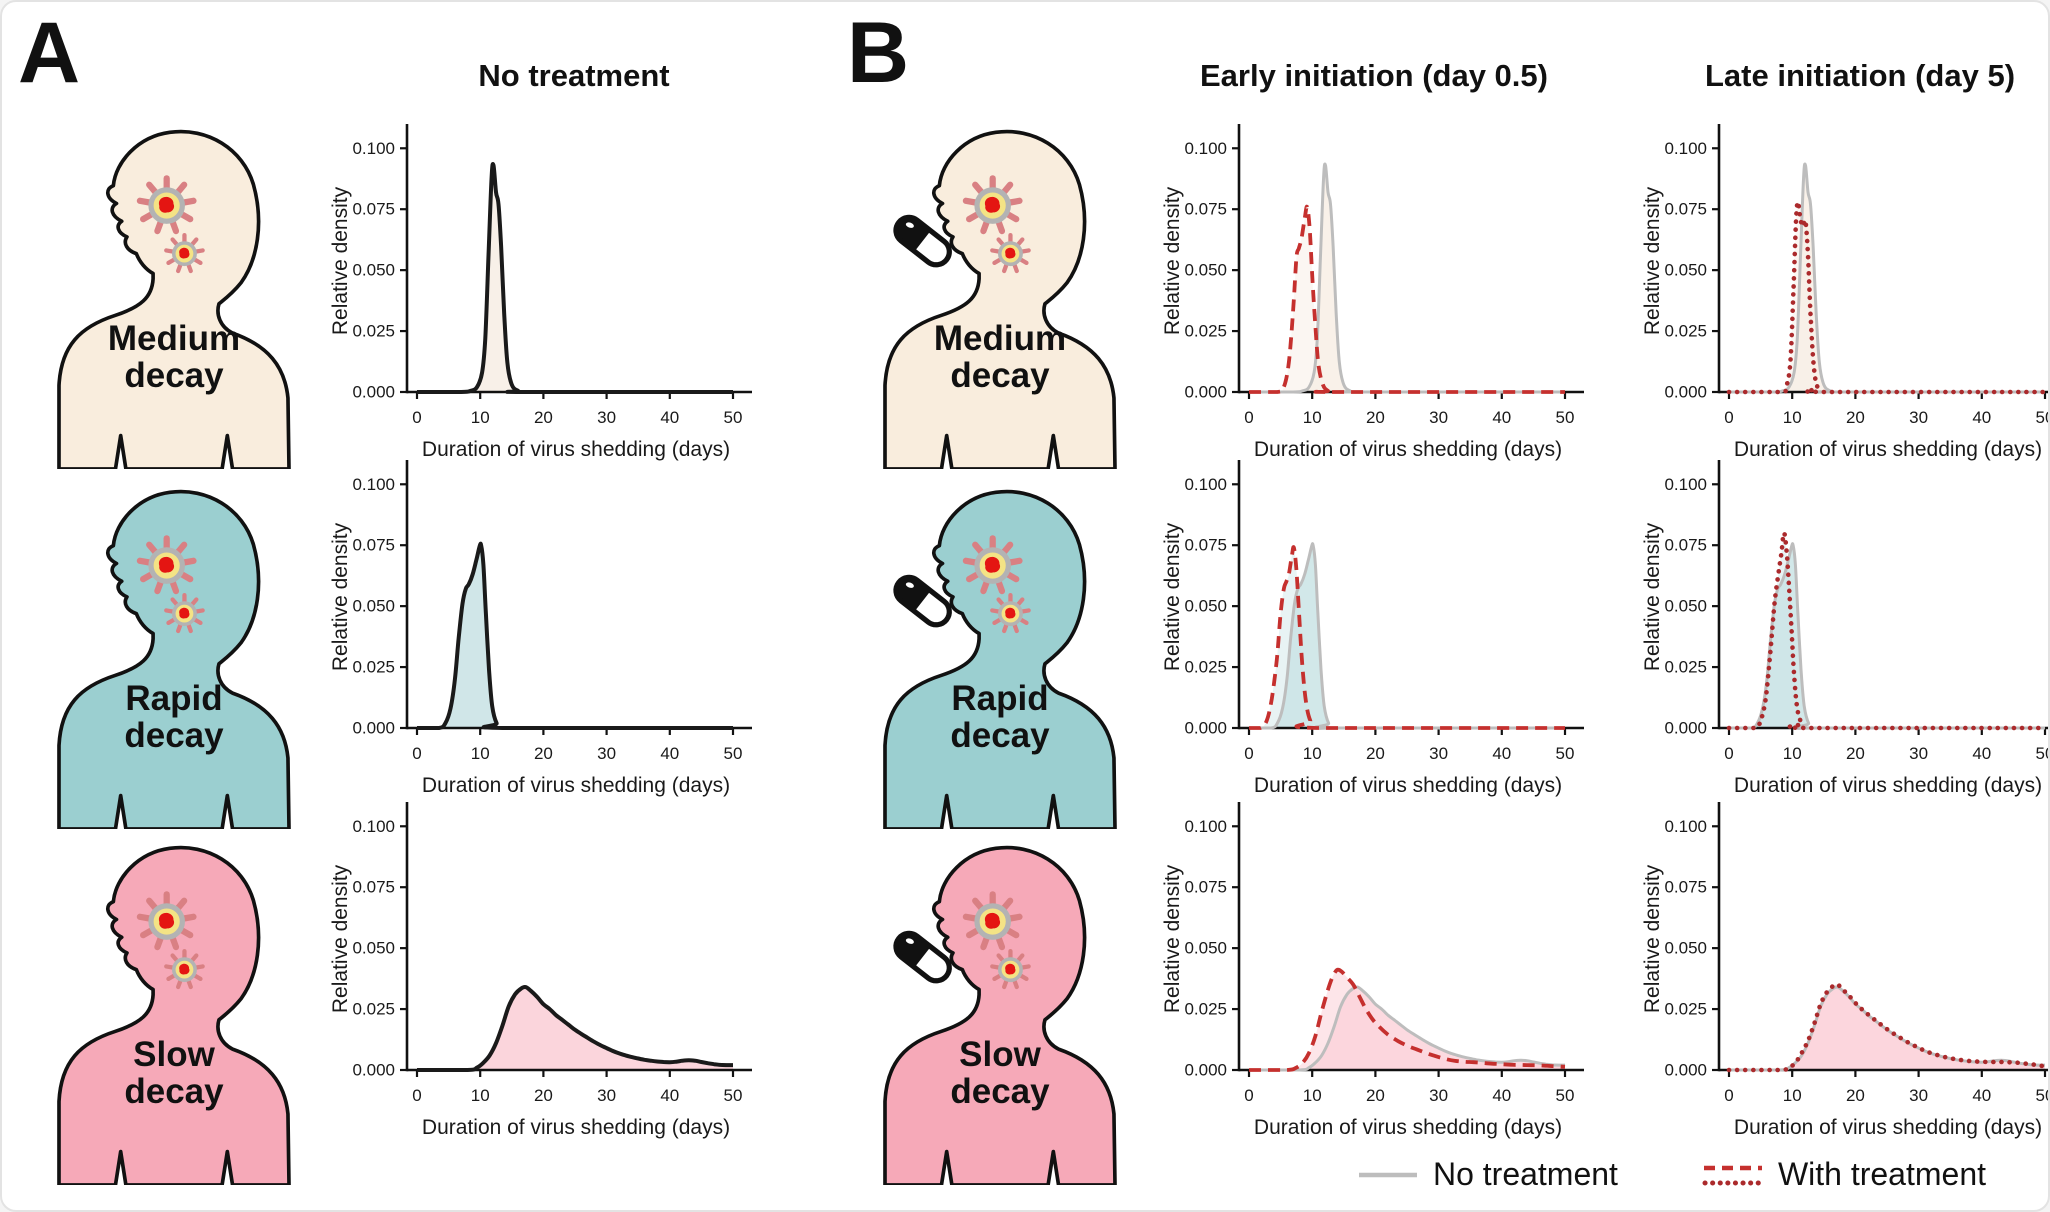  What do you see at coordinates (1487, 1174) in the screenshot?
I see `legend-item-no-treatment: No treatment` at bounding box center [1487, 1174].